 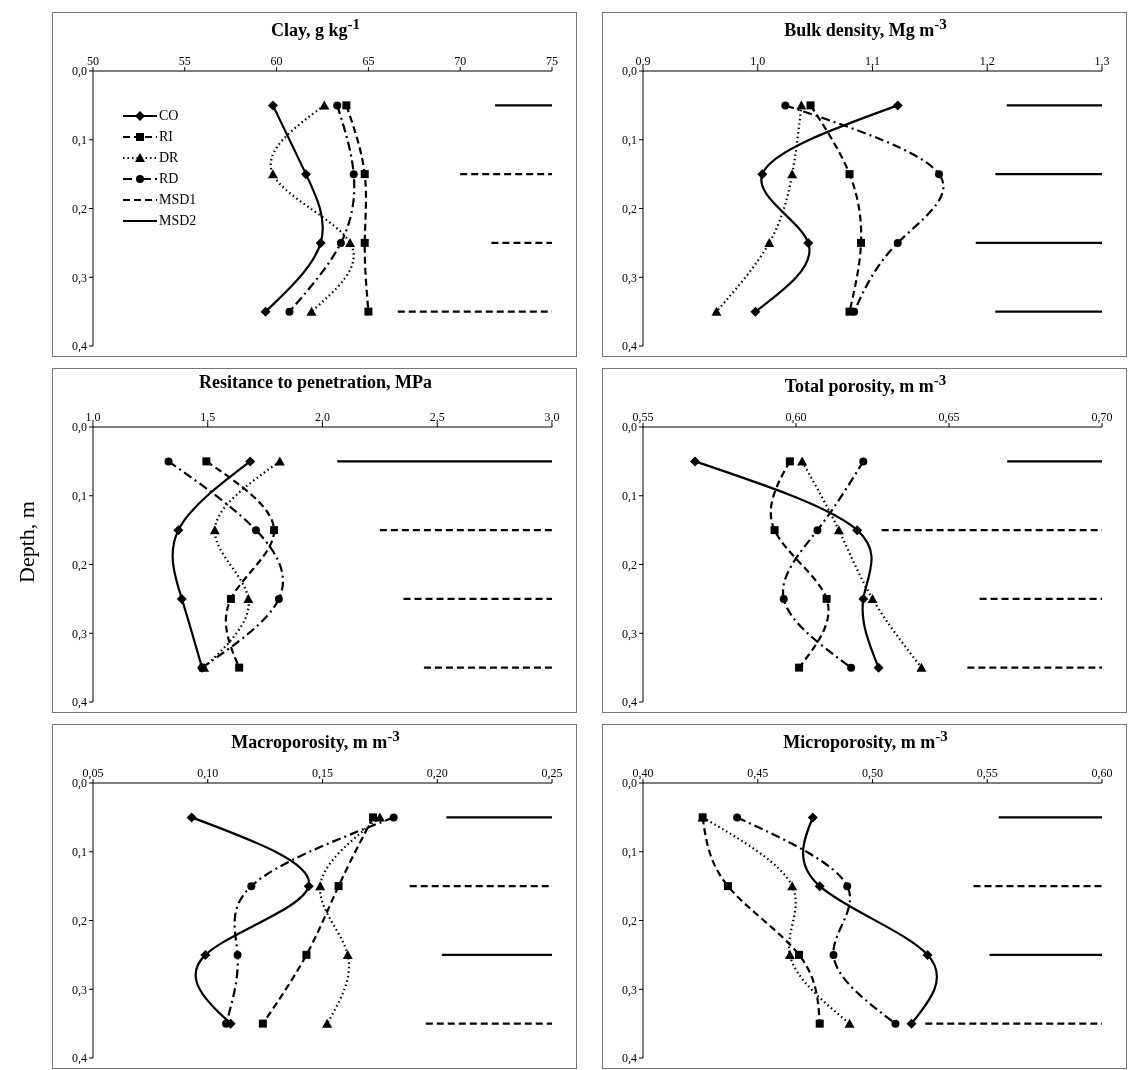 What do you see at coordinates (368, 61) in the screenshot?
I see `x-tick-label: 65` at bounding box center [368, 61].